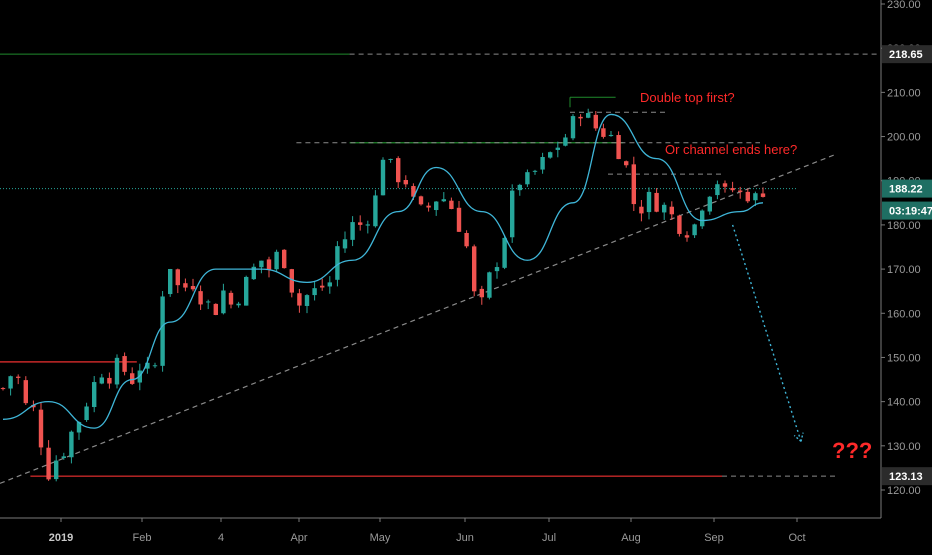  I want to click on x-tick-label: Sep, so click(714, 538).